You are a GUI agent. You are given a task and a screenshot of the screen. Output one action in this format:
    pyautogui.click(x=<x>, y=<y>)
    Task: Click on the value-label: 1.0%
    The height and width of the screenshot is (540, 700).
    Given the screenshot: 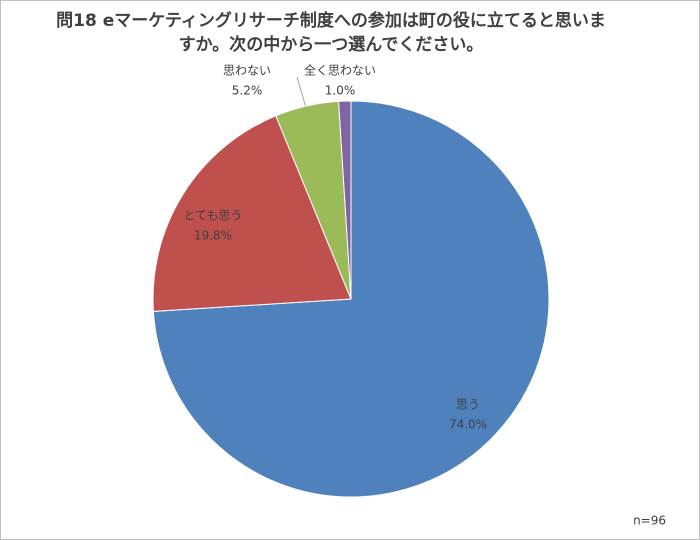 What is the action you would take?
    pyautogui.click(x=340, y=91)
    